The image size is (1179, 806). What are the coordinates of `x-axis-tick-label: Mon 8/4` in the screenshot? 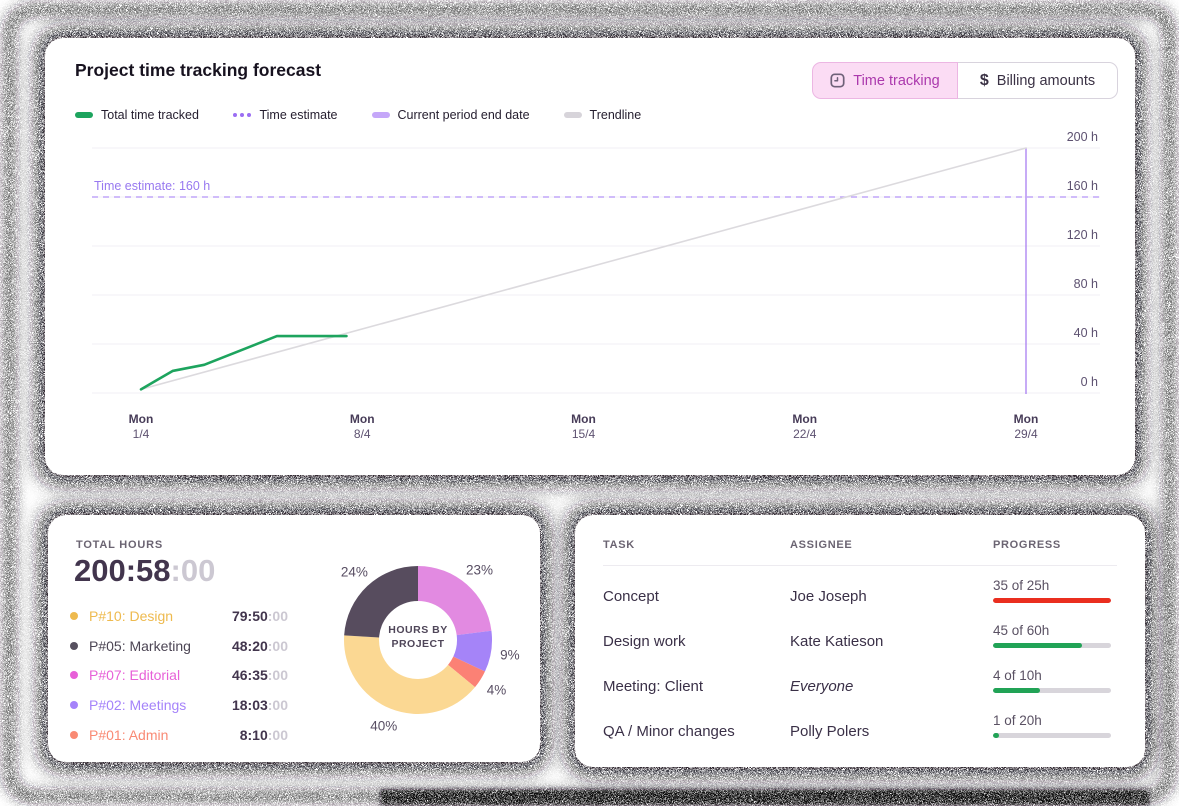 It's located at (362, 426).